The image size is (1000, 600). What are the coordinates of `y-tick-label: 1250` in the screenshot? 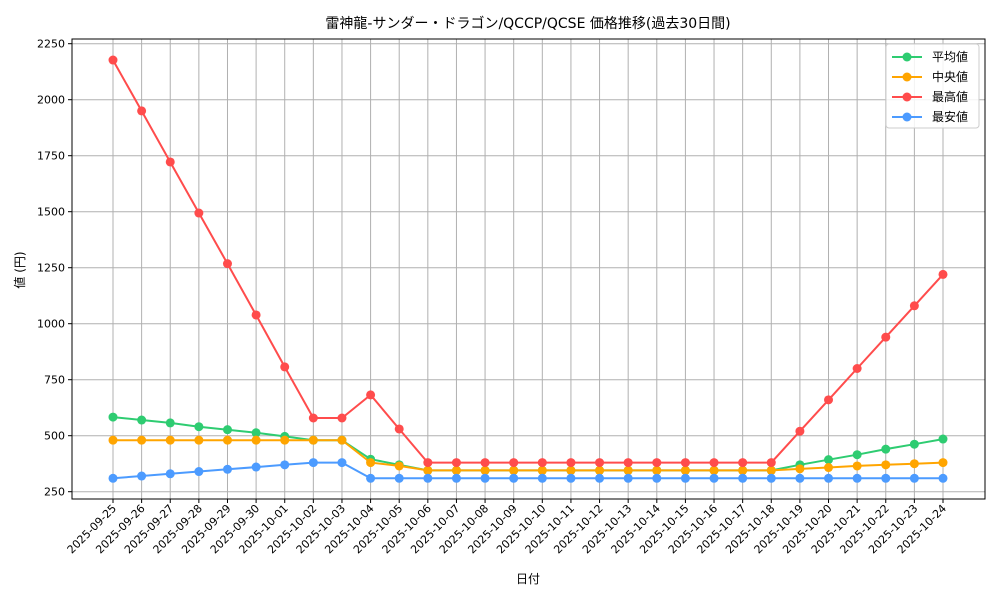 It's located at (51, 268).